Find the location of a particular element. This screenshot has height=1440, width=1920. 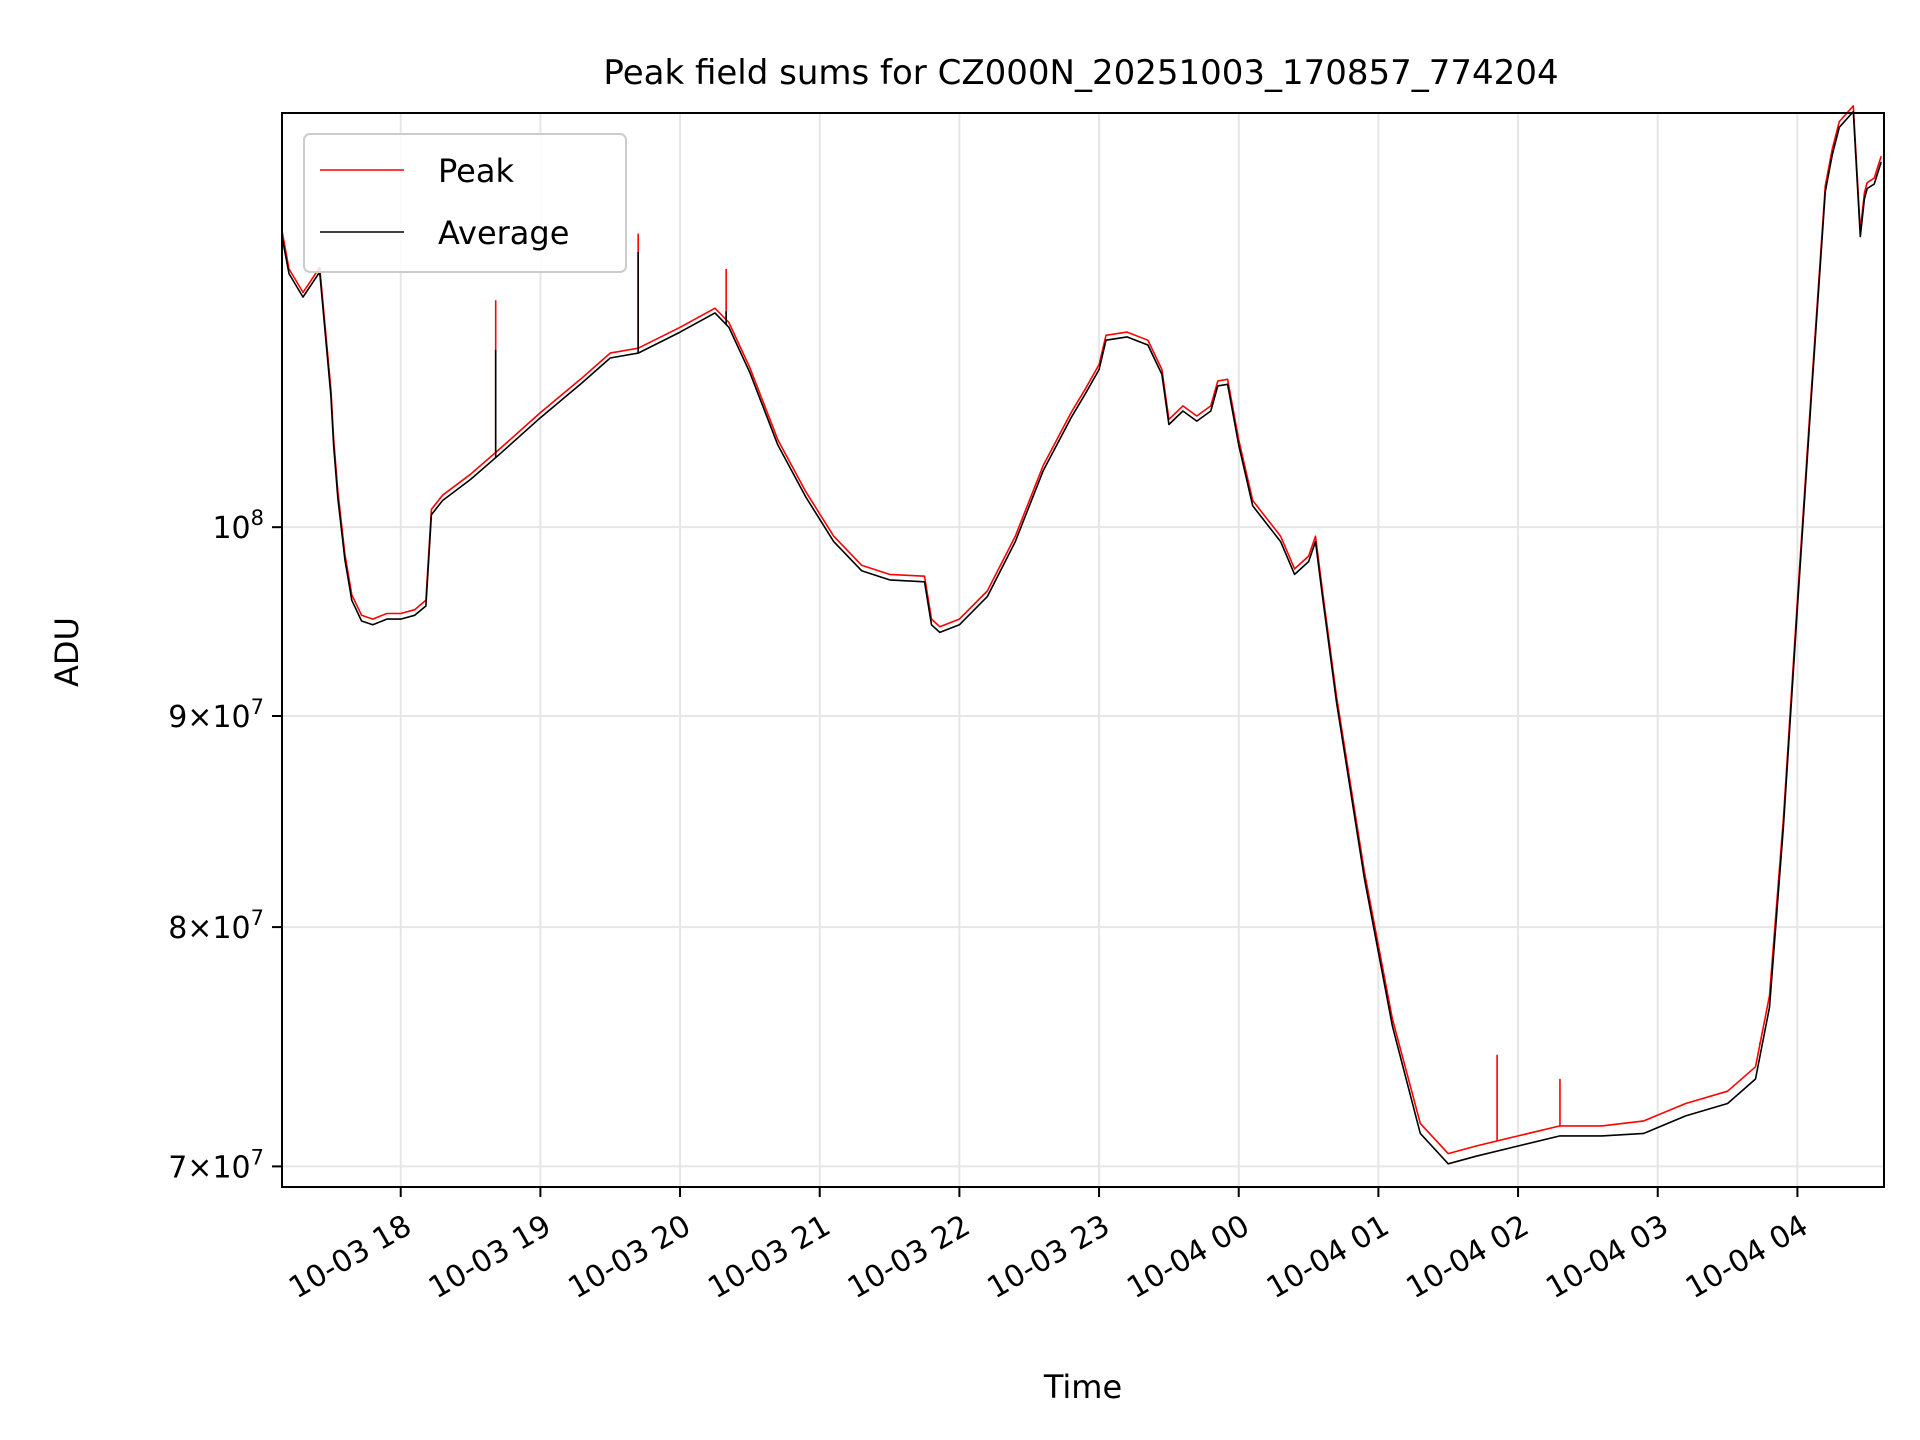

x-tick-label: 10-04 01 is located at coordinates (1328, 1257).